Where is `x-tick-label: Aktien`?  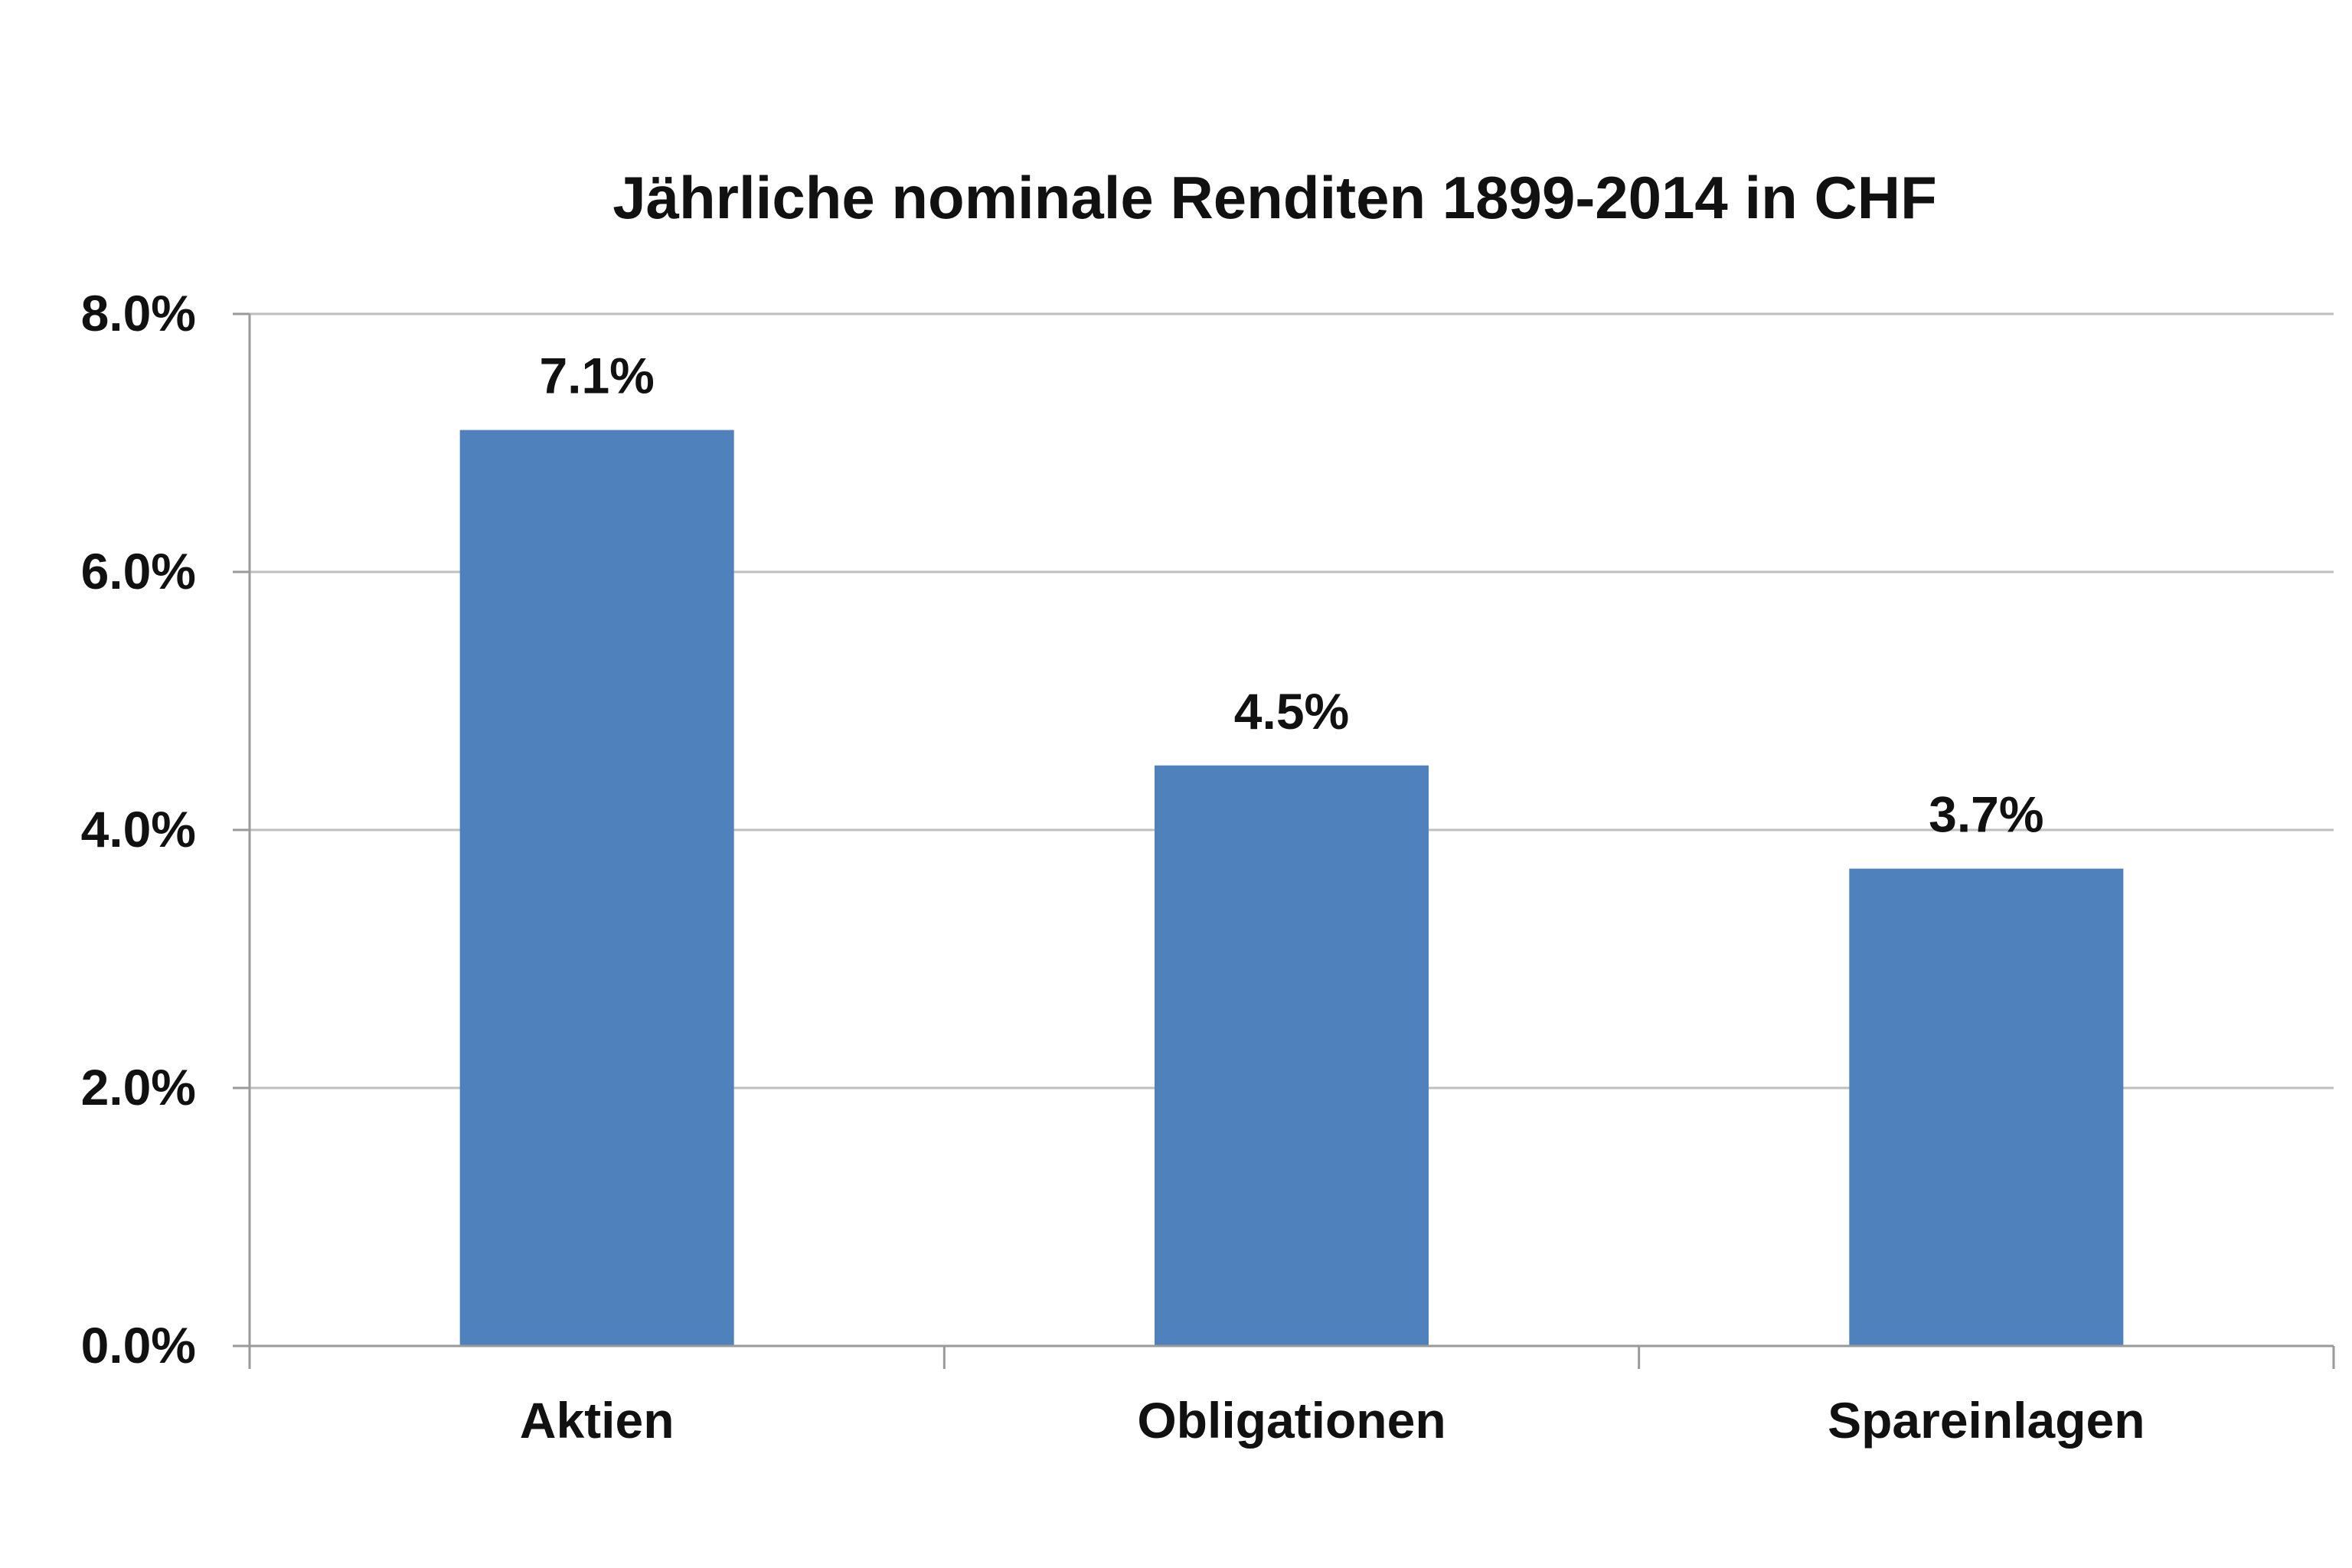 x-tick-label: Aktien is located at coordinates (597, 1420).